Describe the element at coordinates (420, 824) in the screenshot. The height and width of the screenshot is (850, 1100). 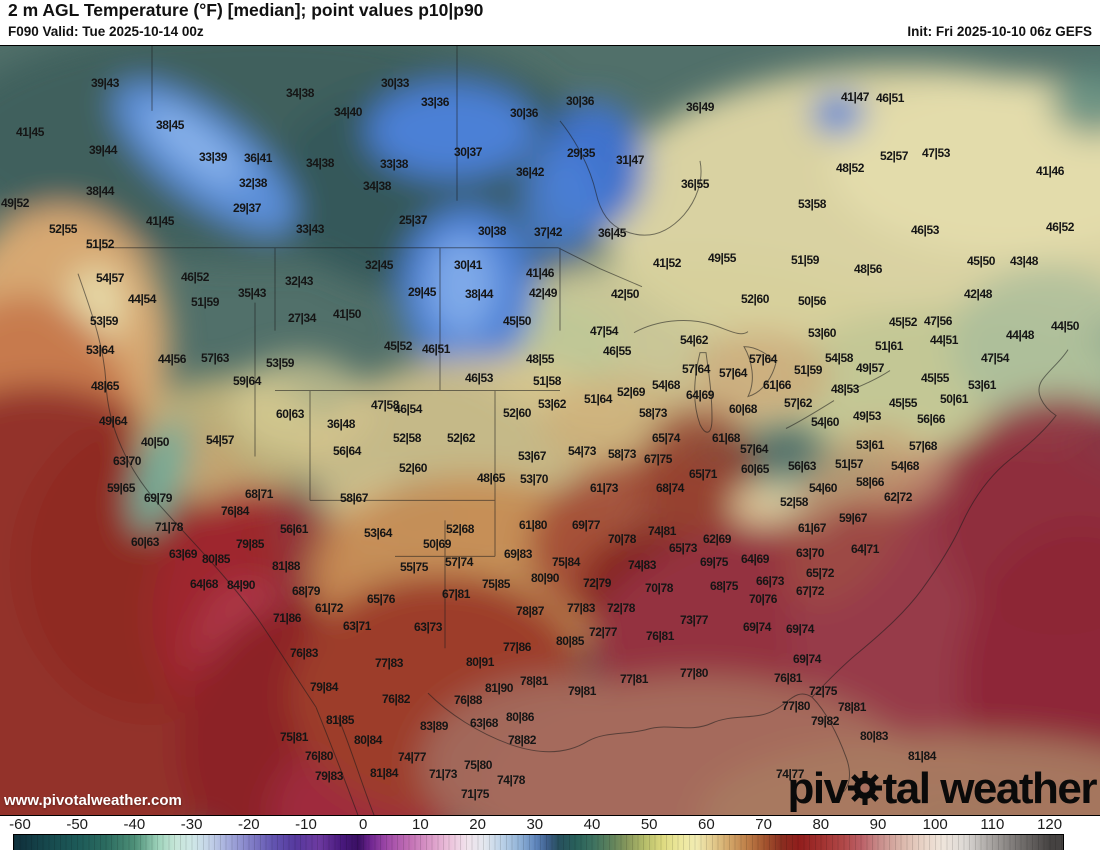
I see `colorbar-tick-label: 10` at that location.